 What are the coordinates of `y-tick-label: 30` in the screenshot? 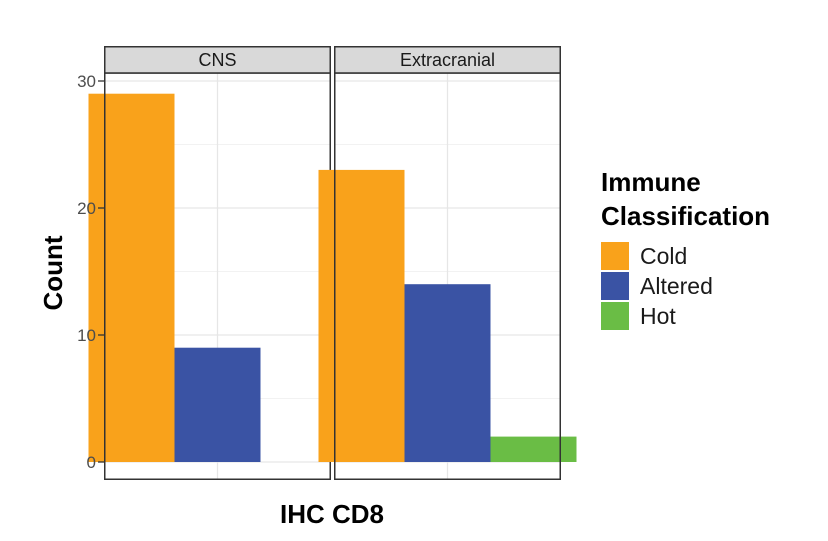 It's located at (86, 81).